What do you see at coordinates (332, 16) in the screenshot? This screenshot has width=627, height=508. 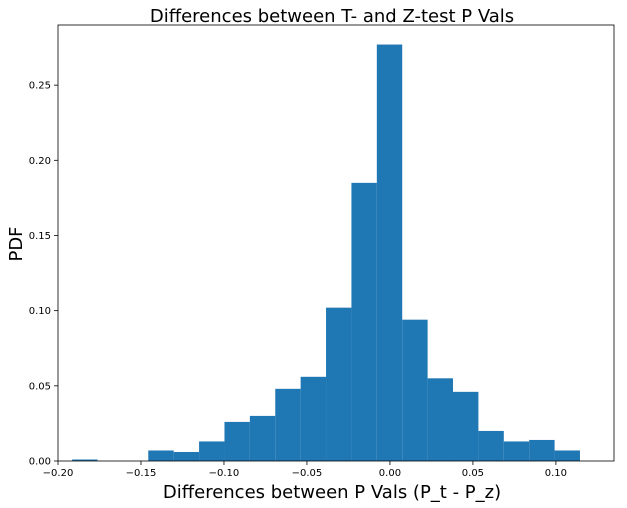 I see `chart-title: Differences between T- and Z-test P Vals` at bounding box center [332, 16].